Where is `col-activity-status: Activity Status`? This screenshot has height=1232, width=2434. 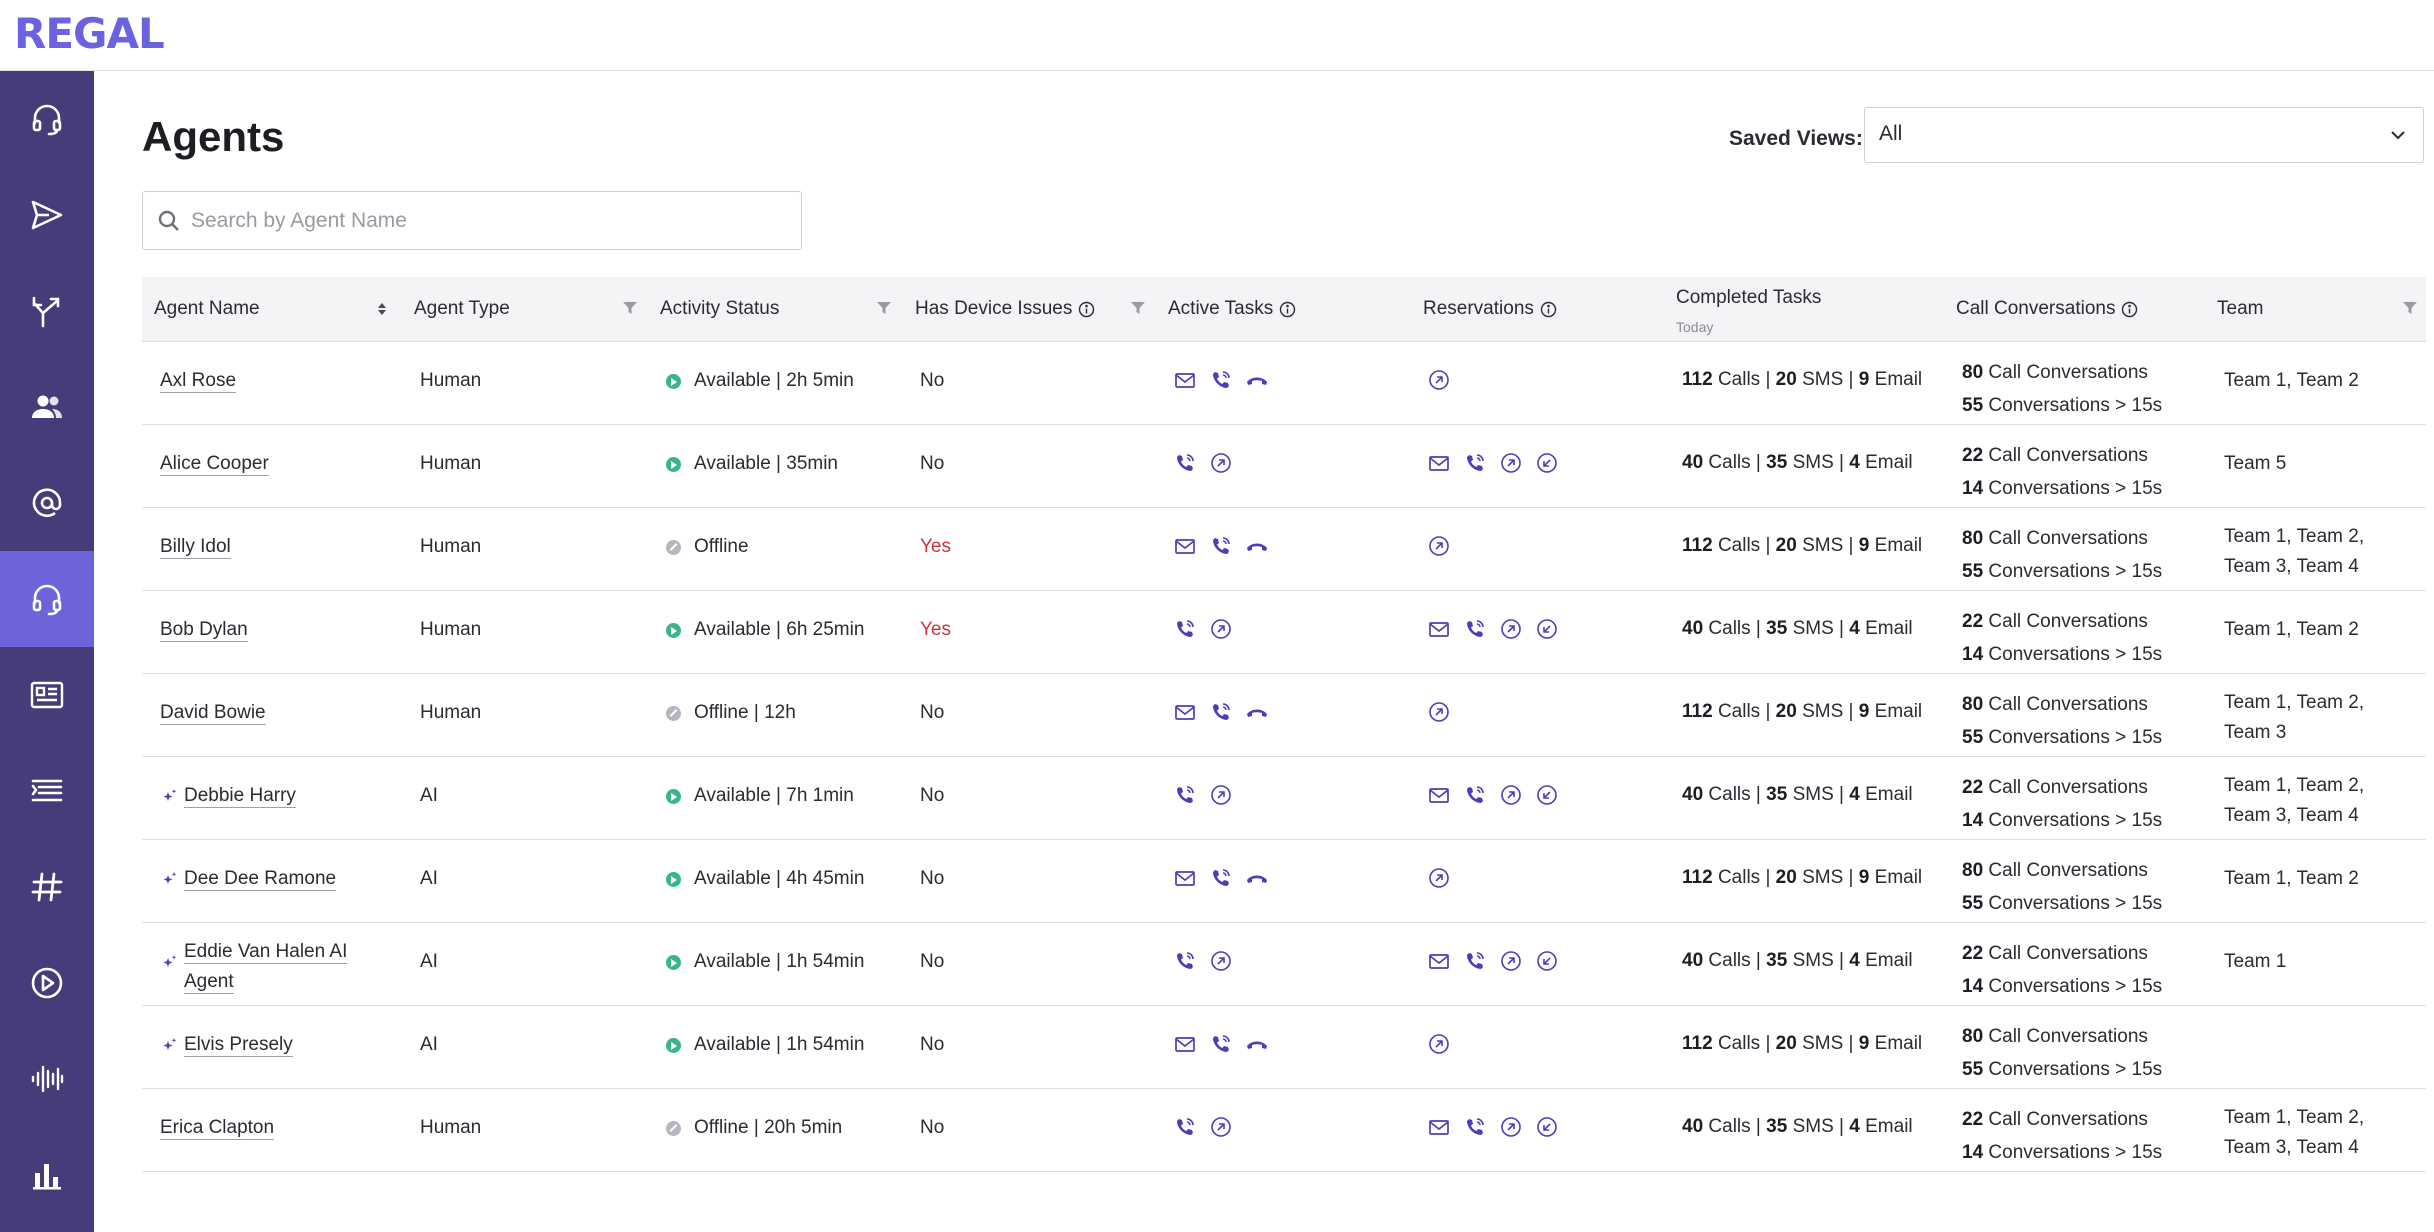 col-activity-status: Activity Status is located at coordinates (720, 308).